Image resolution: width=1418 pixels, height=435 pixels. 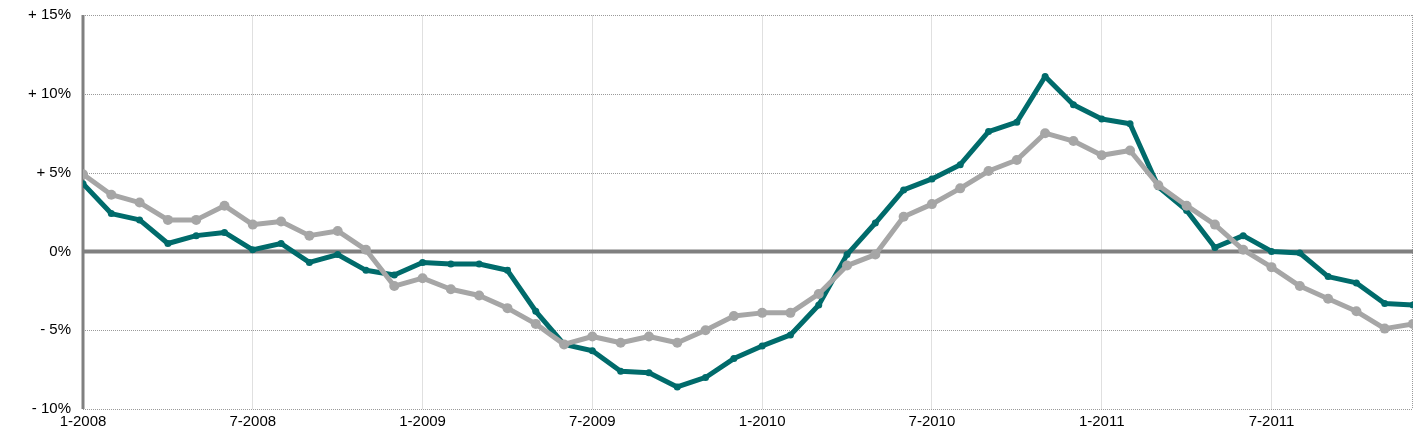 I want to click on x-tick-label: 1-2010, so click(x=762, y=421).